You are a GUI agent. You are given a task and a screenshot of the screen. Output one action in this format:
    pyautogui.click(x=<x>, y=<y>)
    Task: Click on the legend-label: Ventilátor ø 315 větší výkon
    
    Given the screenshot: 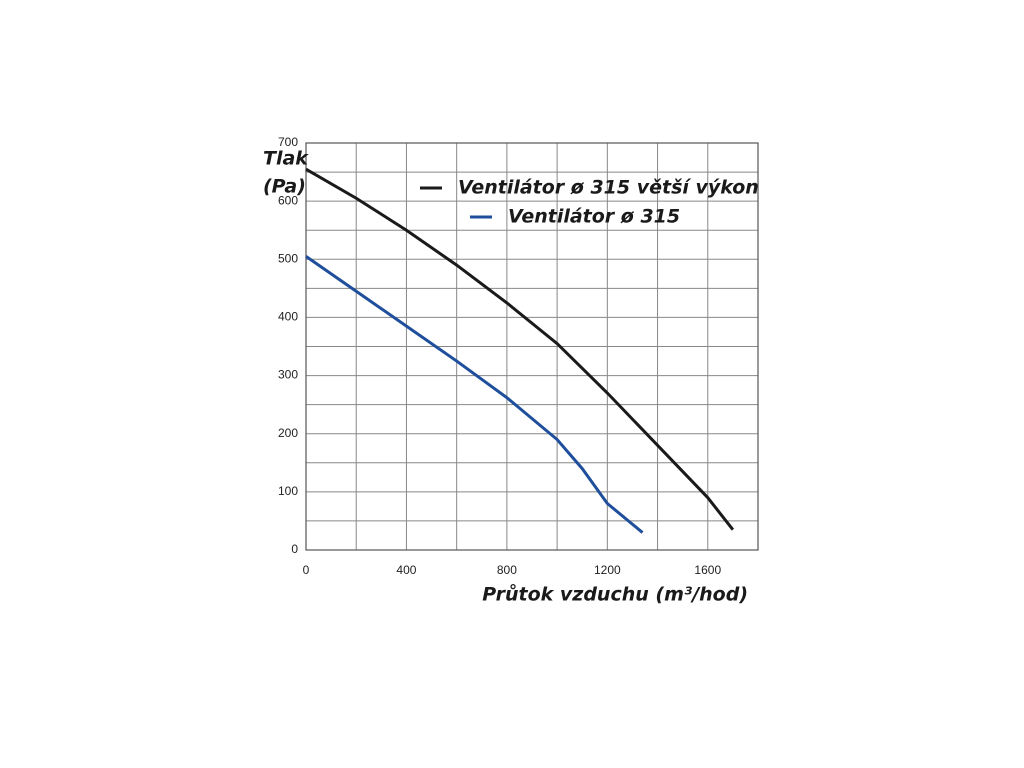 What is the action you would take?
    pyautogui.click(x=608, y=188)
    